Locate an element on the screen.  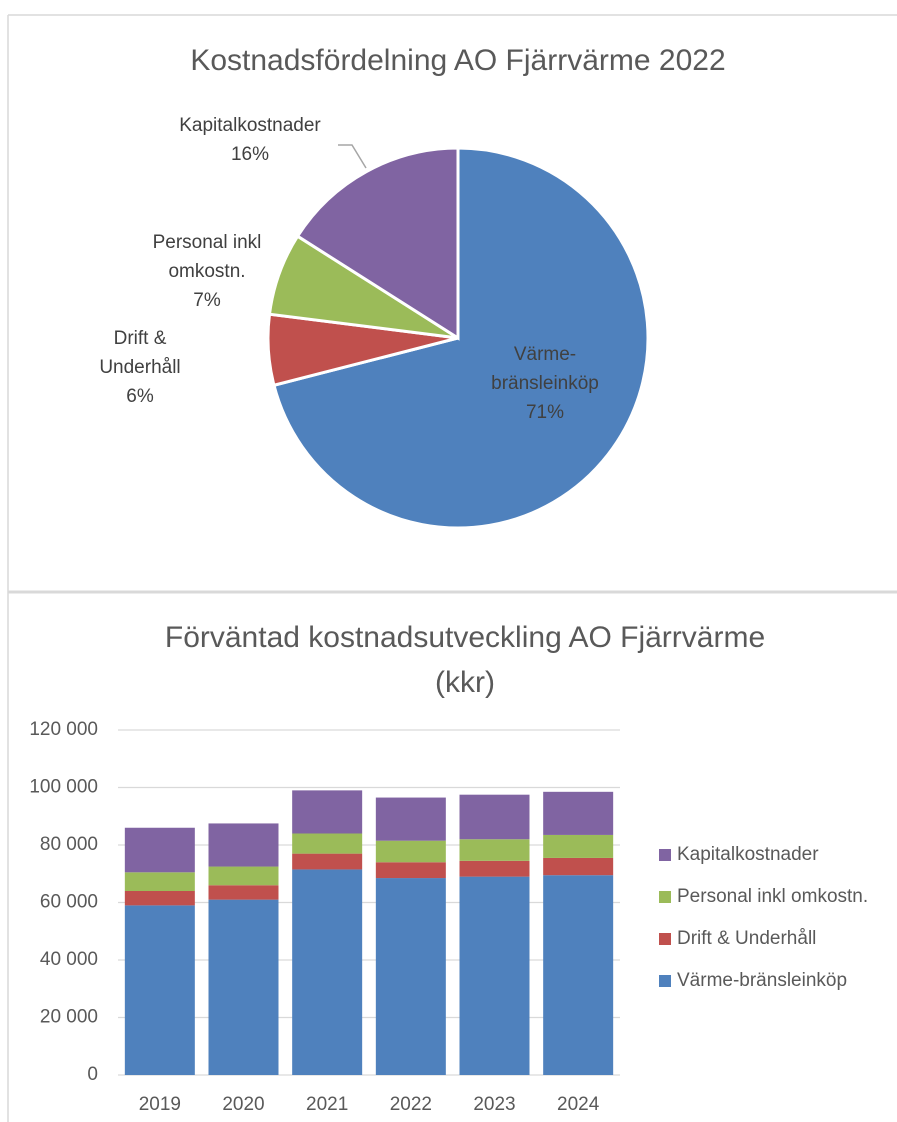
x-tick-label: 2024 is located at coordinates (578, 1104).